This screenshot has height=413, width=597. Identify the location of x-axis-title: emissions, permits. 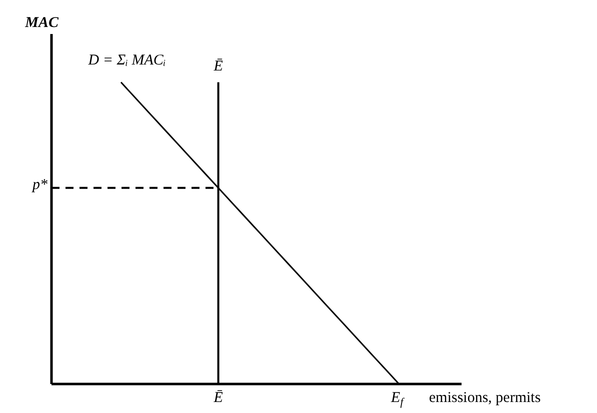
(485, 398).